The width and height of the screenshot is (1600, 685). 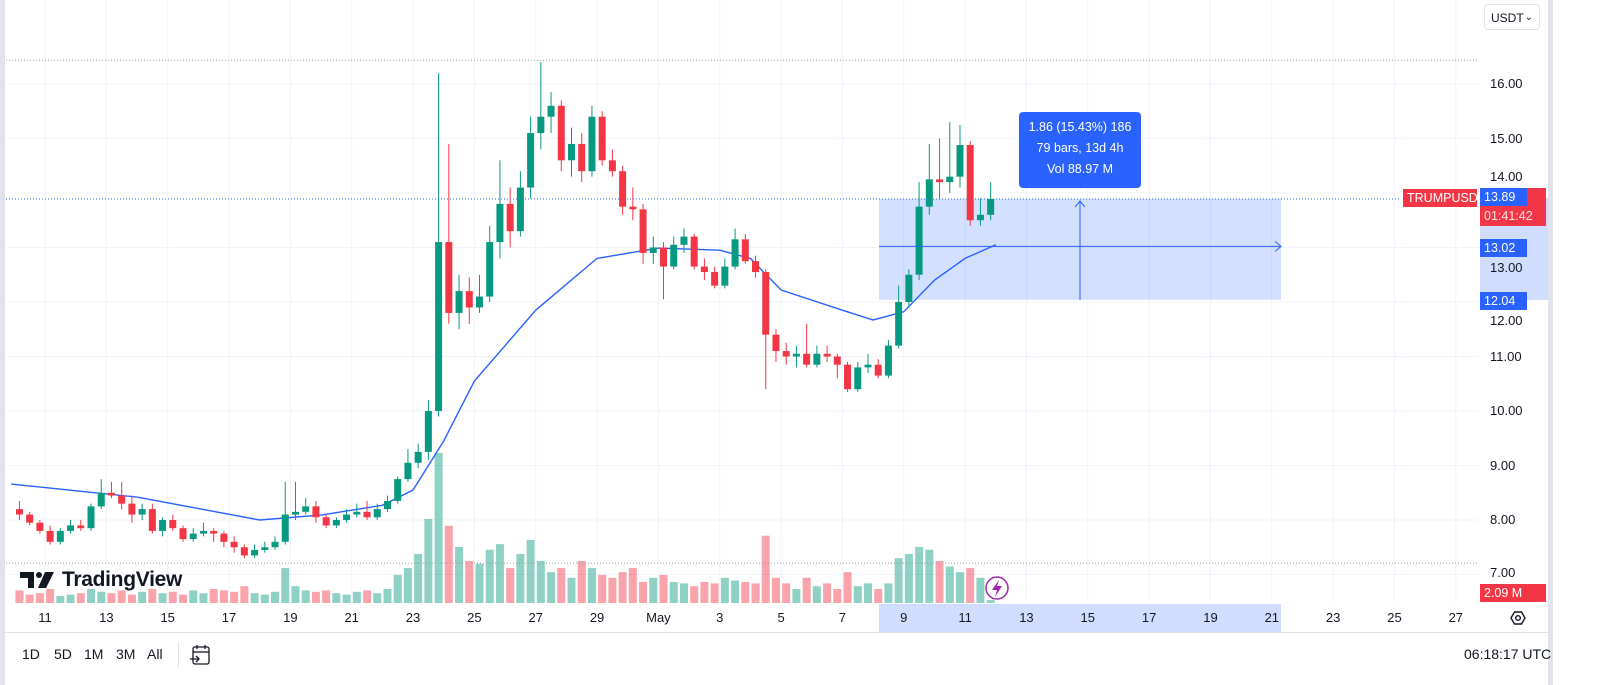 I want to click on clock: 06:18:17 UTC, so click(x=1508, y=654).